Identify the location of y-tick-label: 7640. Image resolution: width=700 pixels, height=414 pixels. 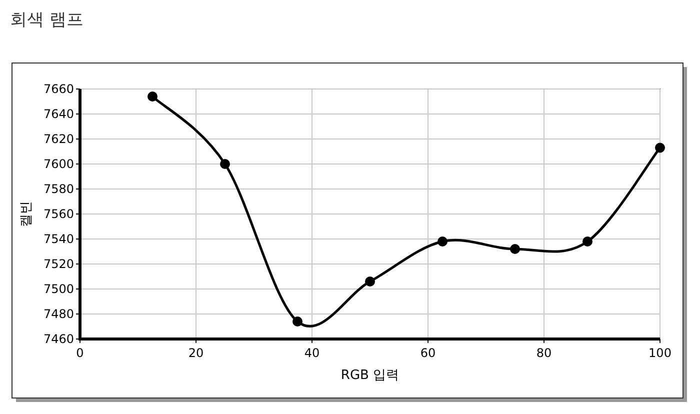
(58, 114).